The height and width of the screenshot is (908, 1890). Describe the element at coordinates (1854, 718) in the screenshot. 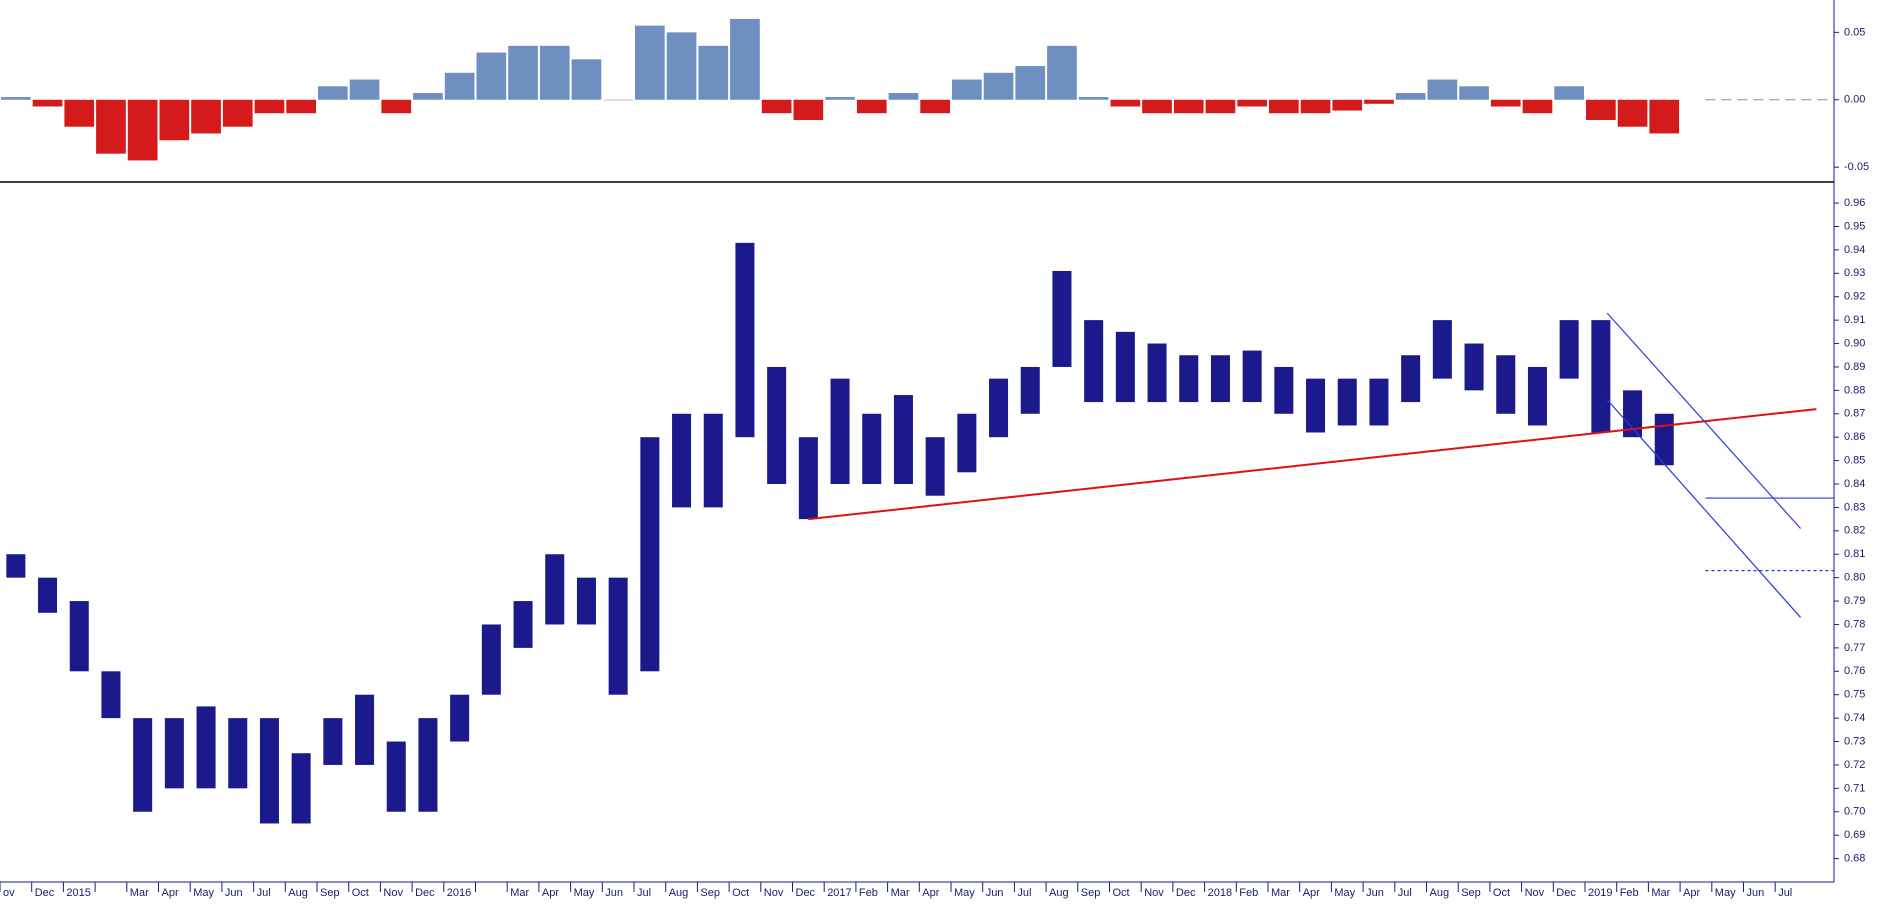

I see `y-tick-label: 0.74` at that location.